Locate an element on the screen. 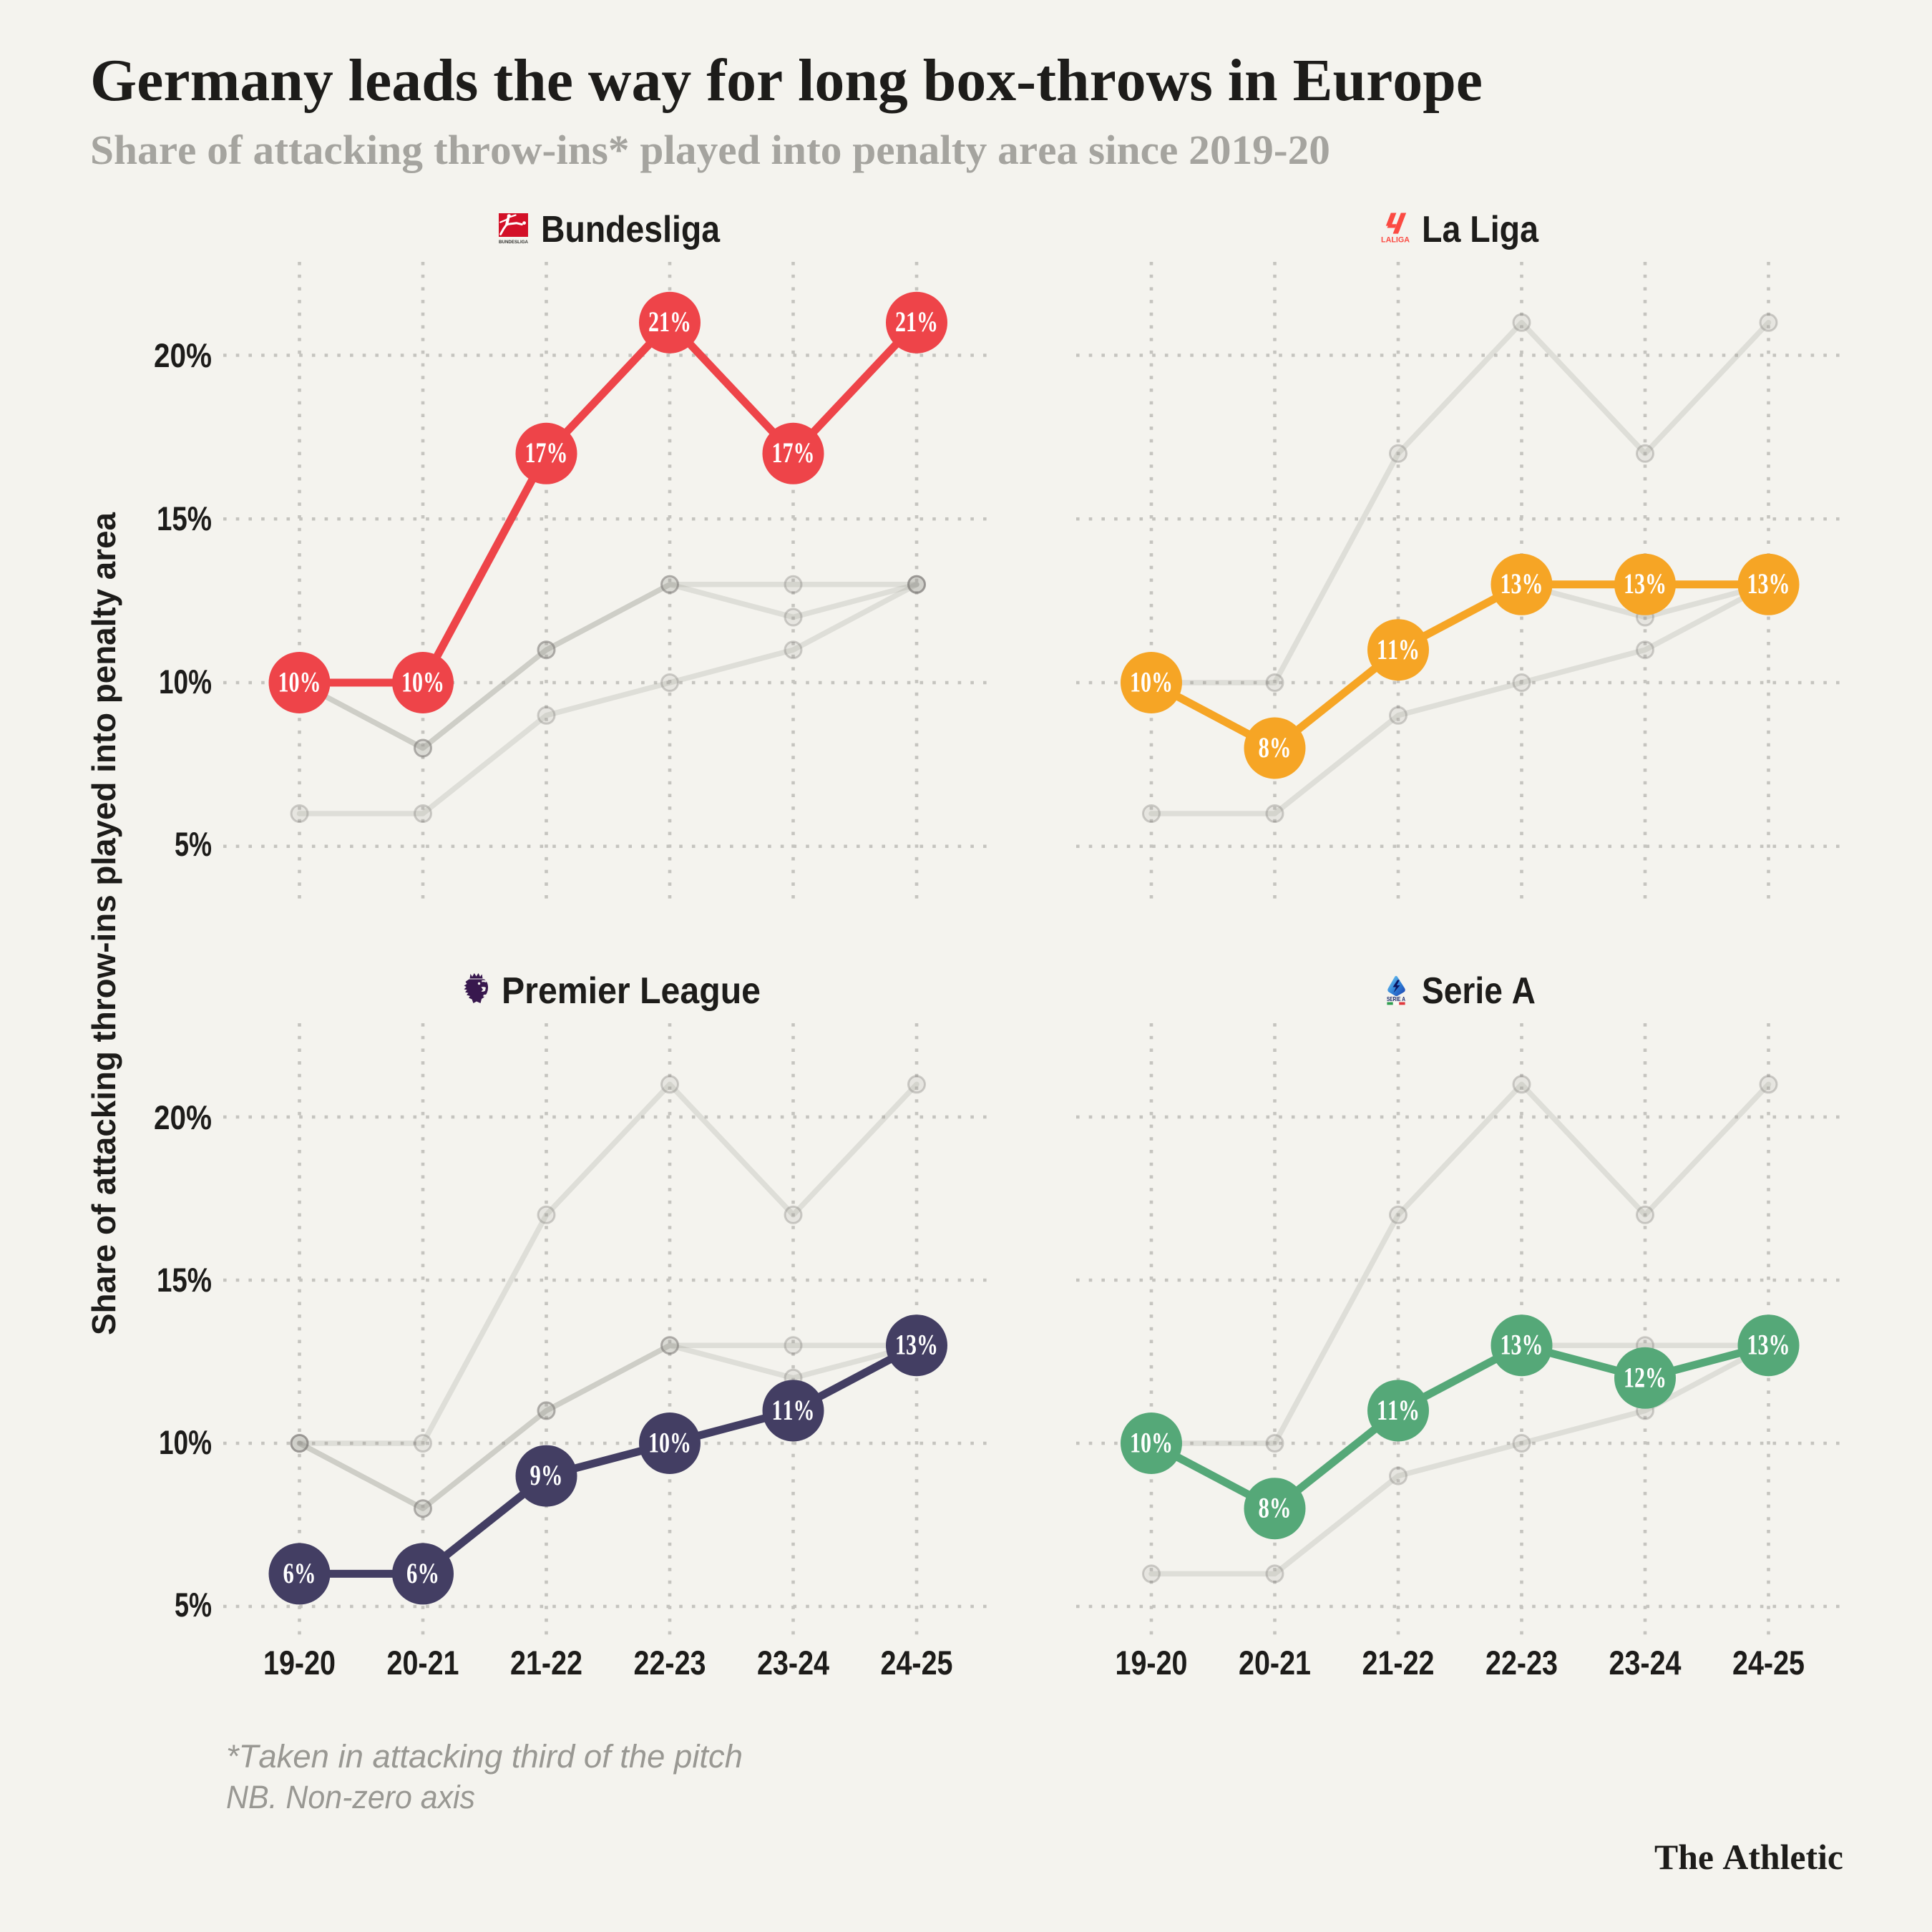 Image resolution: width=1932 pixels, height=1932 pixels. svg-text: 12% is located at coordinates (1645, 1377).